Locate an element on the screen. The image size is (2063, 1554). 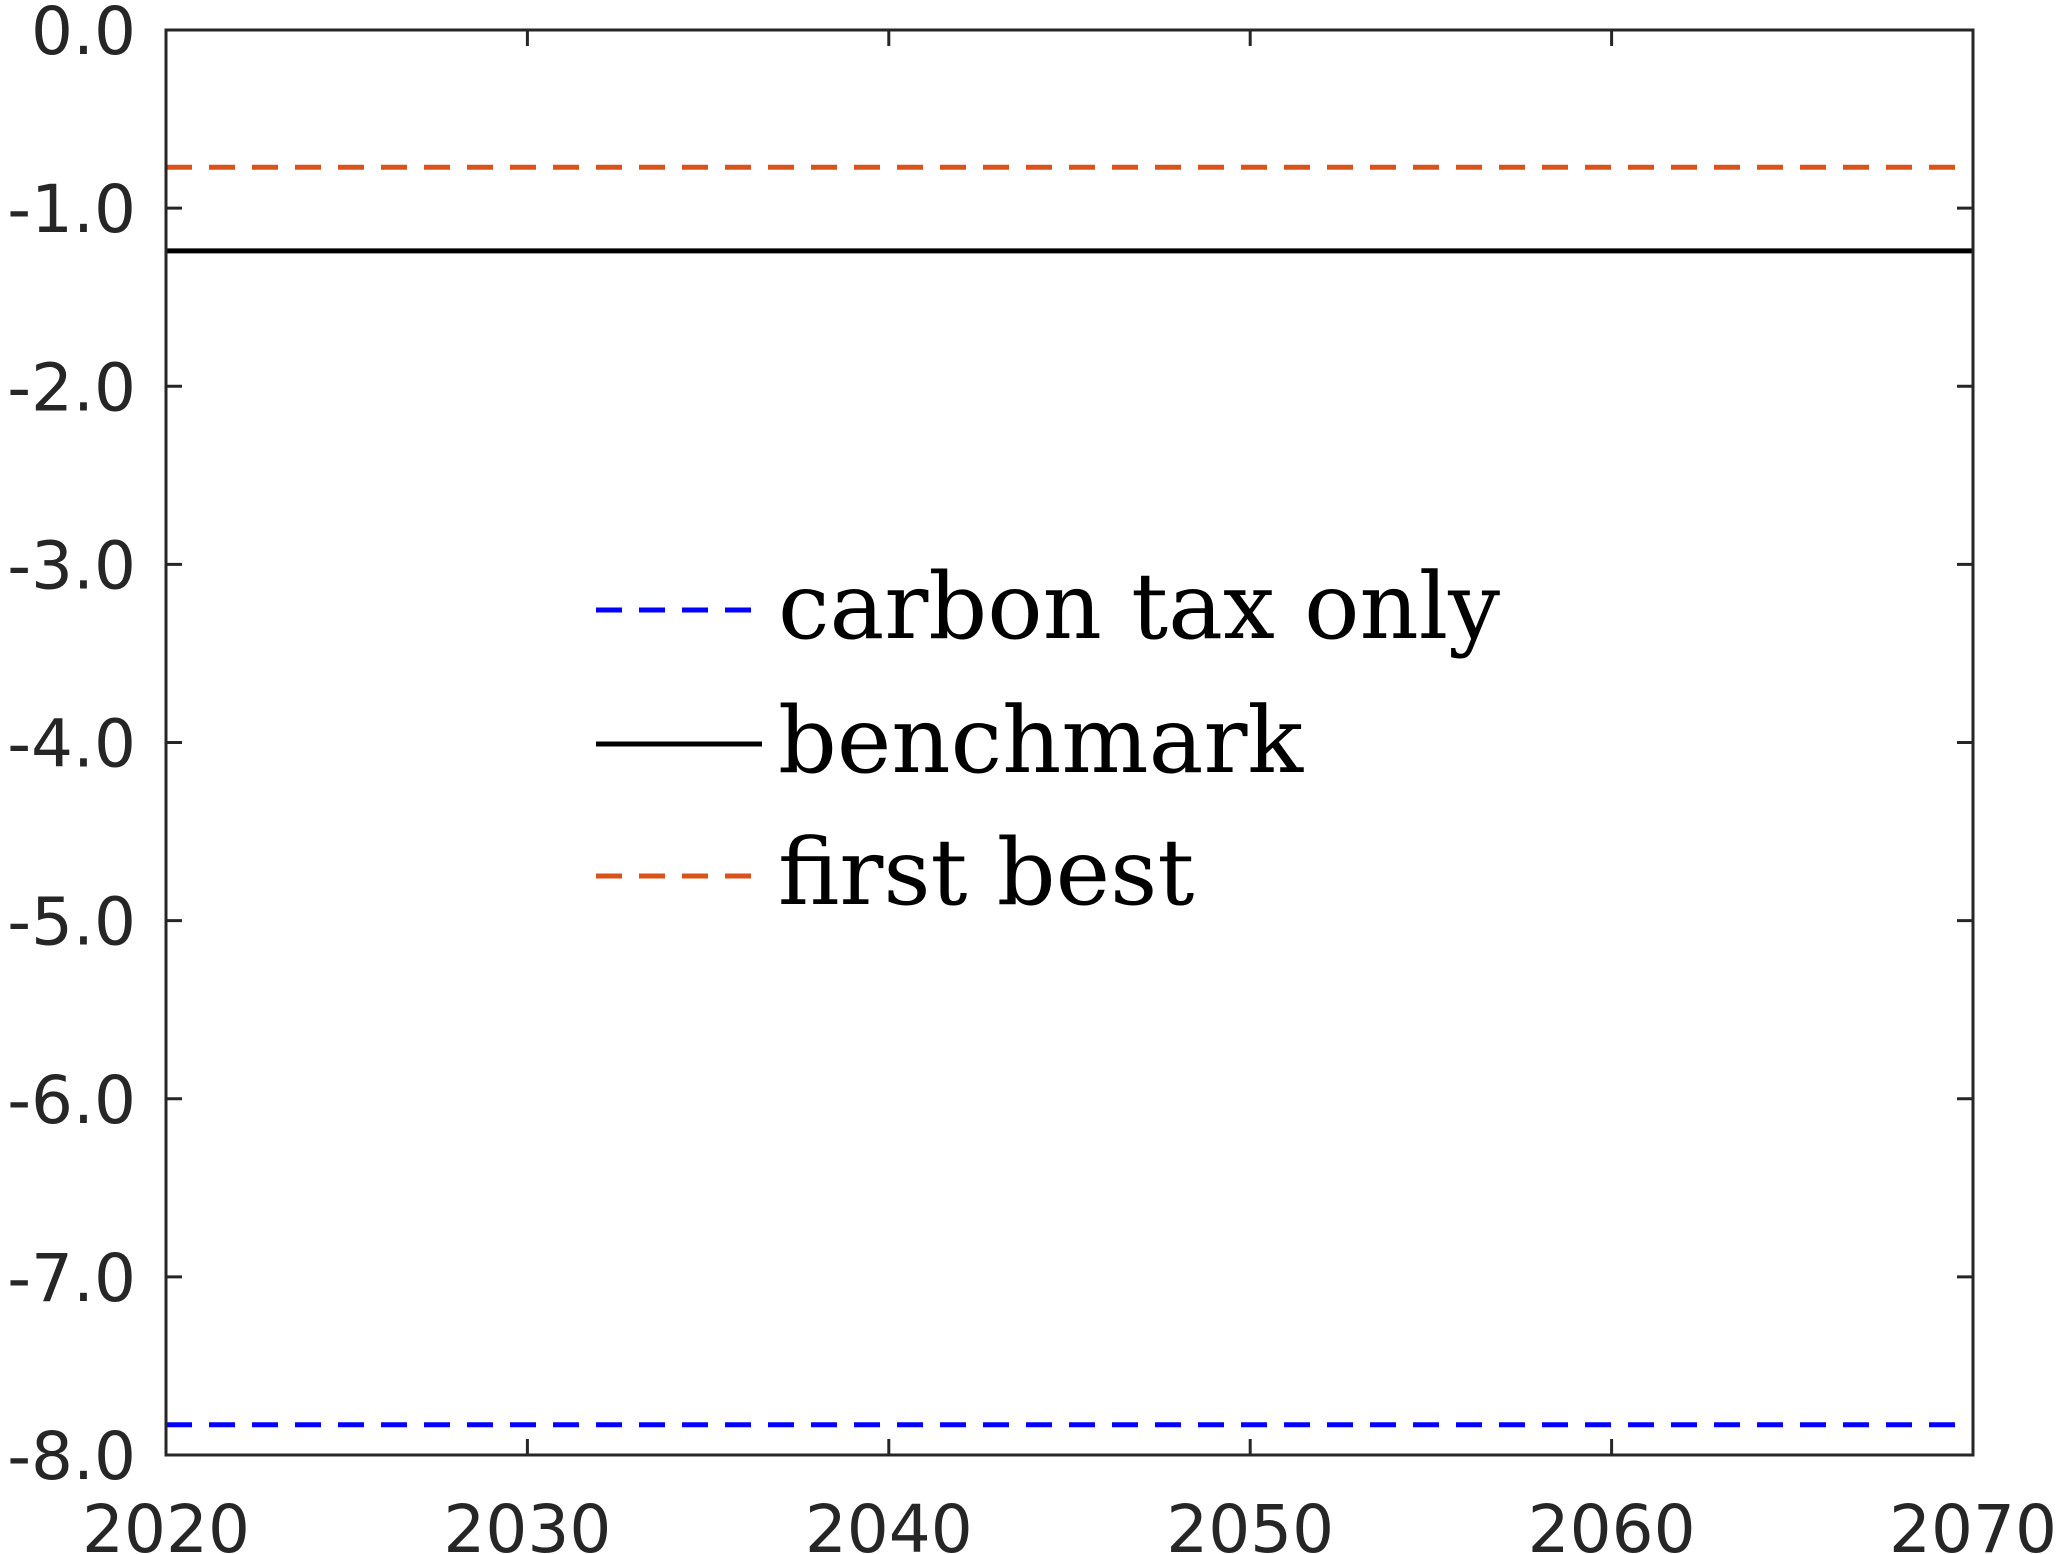
legend-label: carbon tax only is located at coordinates (1139, 606).